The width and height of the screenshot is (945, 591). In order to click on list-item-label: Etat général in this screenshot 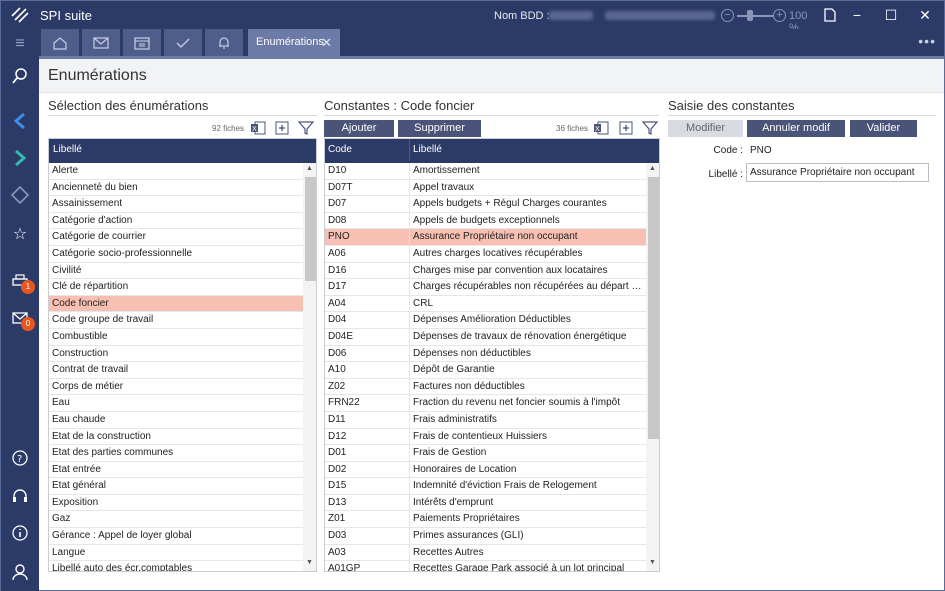, I will do `click(79, 486)`.